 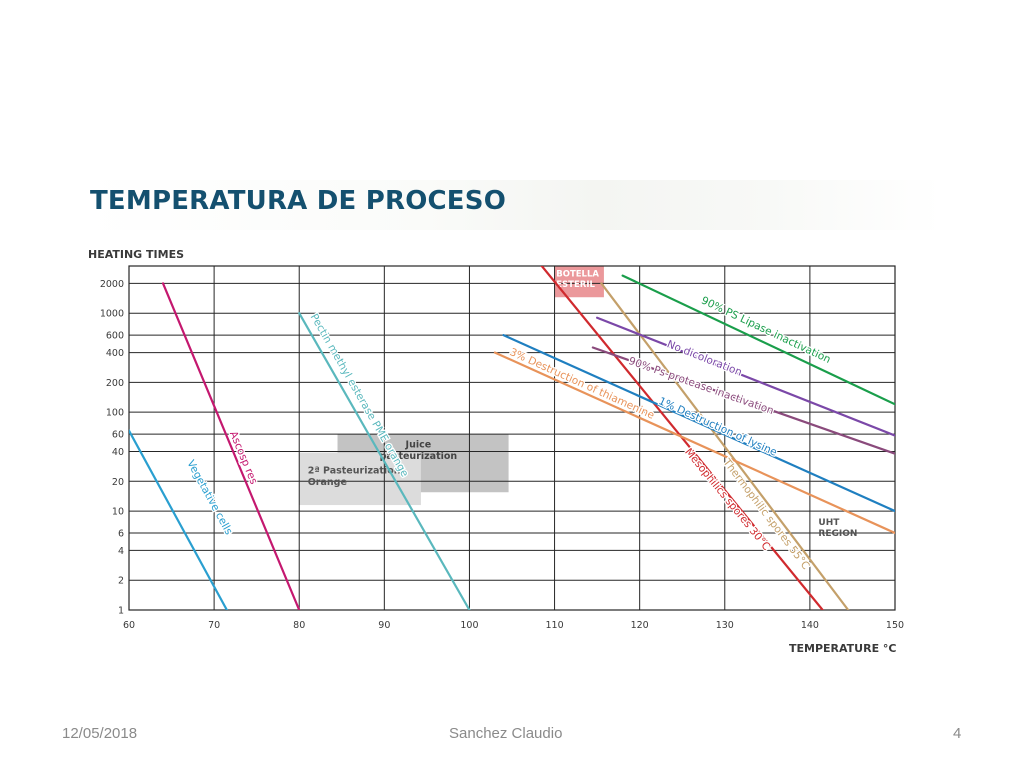 I want to click on y-tick-label: 200, so click(x=115, y=383).